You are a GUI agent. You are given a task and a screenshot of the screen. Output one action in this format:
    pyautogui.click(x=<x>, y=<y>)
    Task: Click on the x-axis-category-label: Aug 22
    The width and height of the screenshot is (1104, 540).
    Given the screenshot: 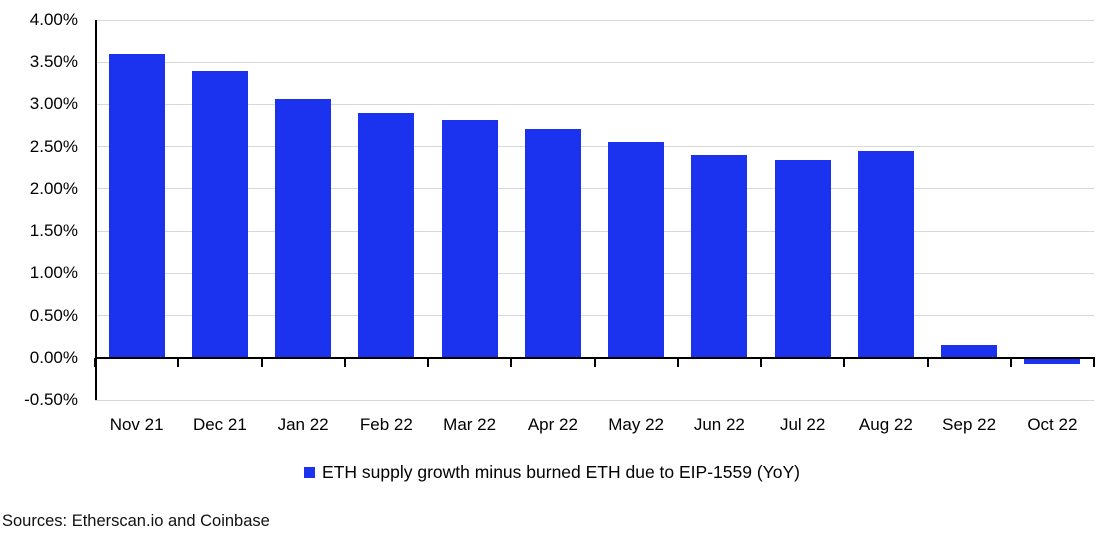 What is the action you would take?
    pyautogui.click(x=885, y=424)
    